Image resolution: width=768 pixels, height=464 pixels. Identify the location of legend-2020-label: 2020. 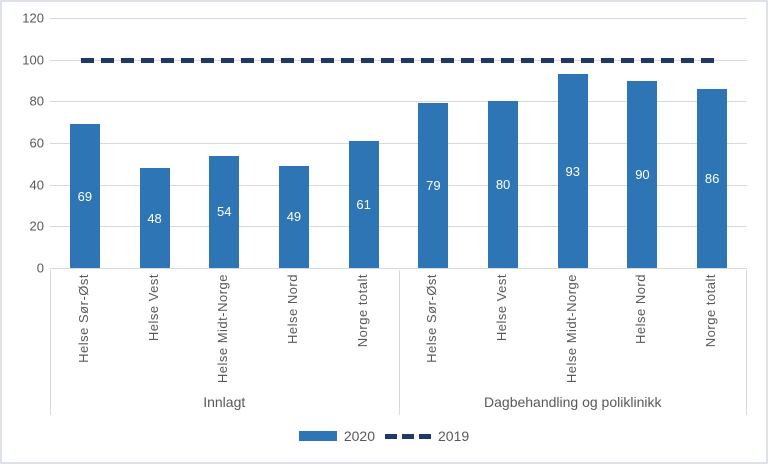
(359, 436).